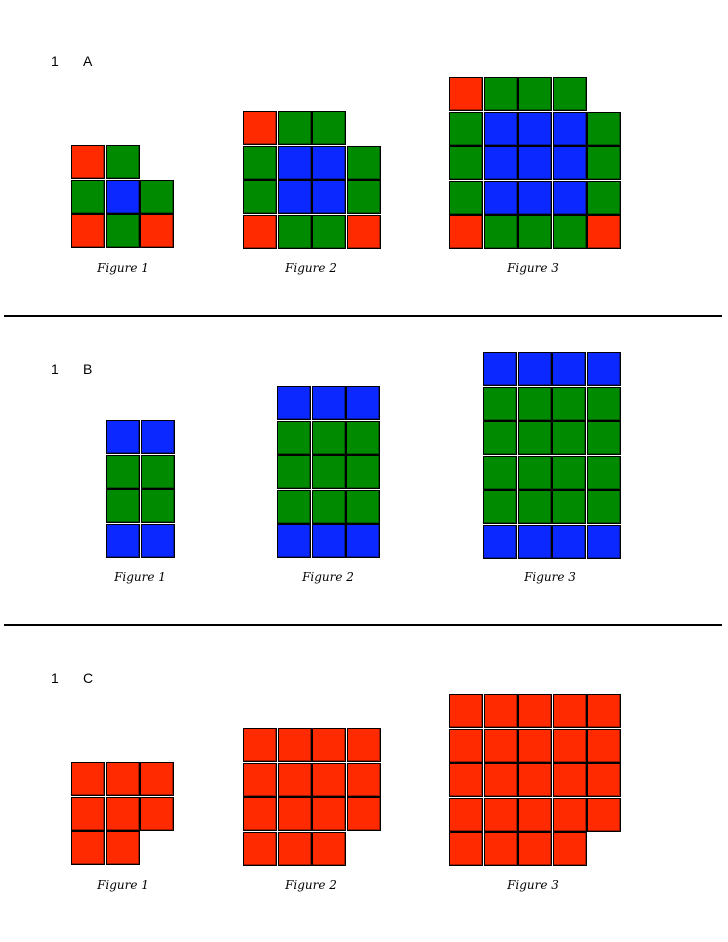  What do you see at coordinates (363, 625) in the screenshot?
I see `section-divider` at bounding box center [363, 625].